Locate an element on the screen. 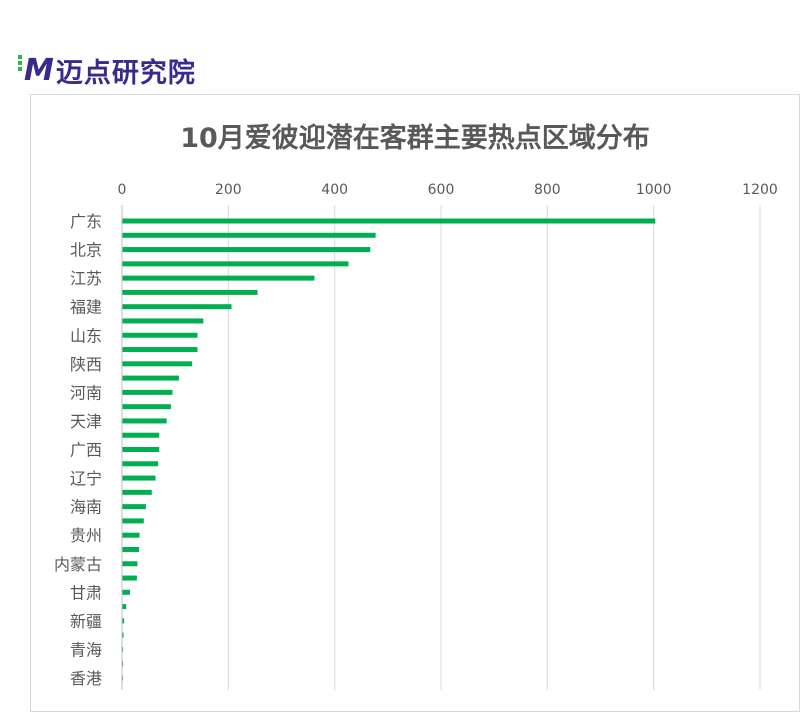 The width and height of the screenshot is (800, 712). y-tick-label: 海南 is located at coordinates (86, 507).